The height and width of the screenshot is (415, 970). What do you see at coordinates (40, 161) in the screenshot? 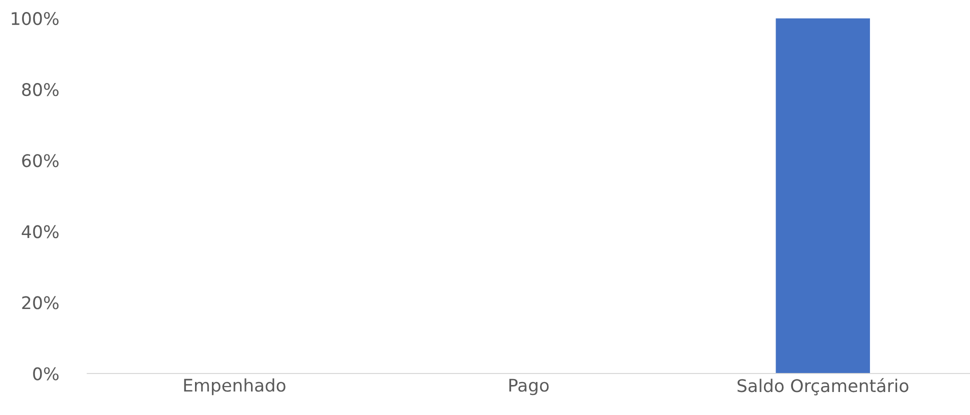
I see `y-tick-label: 60%` at bounding box center [40, 161].